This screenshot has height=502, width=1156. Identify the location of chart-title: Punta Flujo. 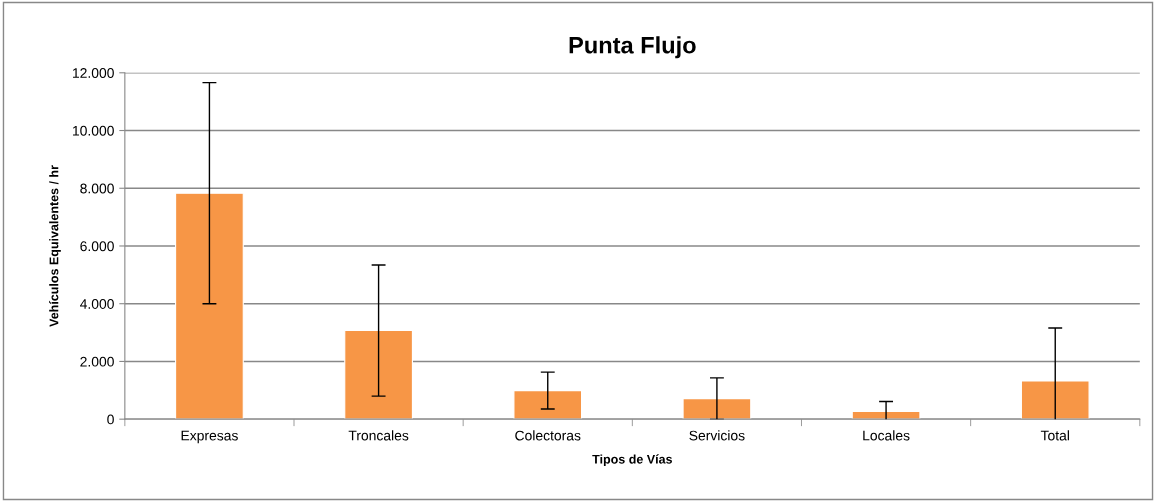
(632, 47).